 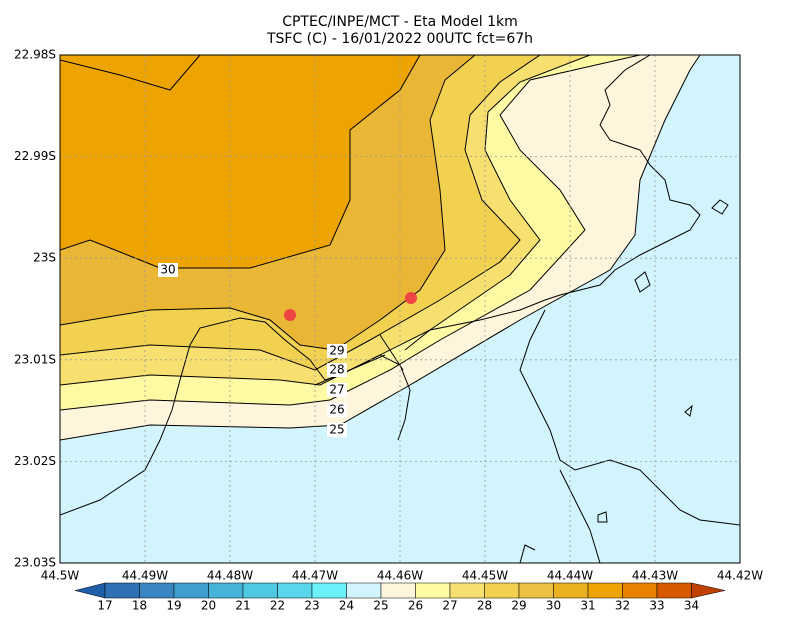 I want to click on lon-label: 44.45W, so click(x=485, y=576).